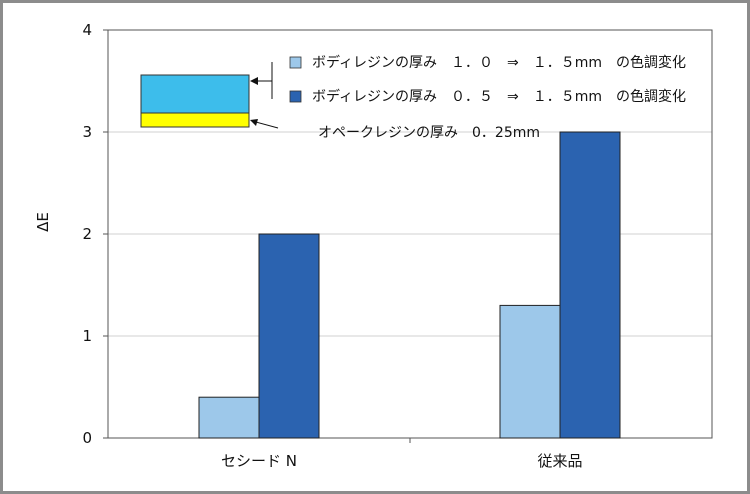 The image size is (750, 494). What do you see at coordinates (195, 94) in the screenshot?
I see `body-resin-layer` at bounding box center [195, 94].